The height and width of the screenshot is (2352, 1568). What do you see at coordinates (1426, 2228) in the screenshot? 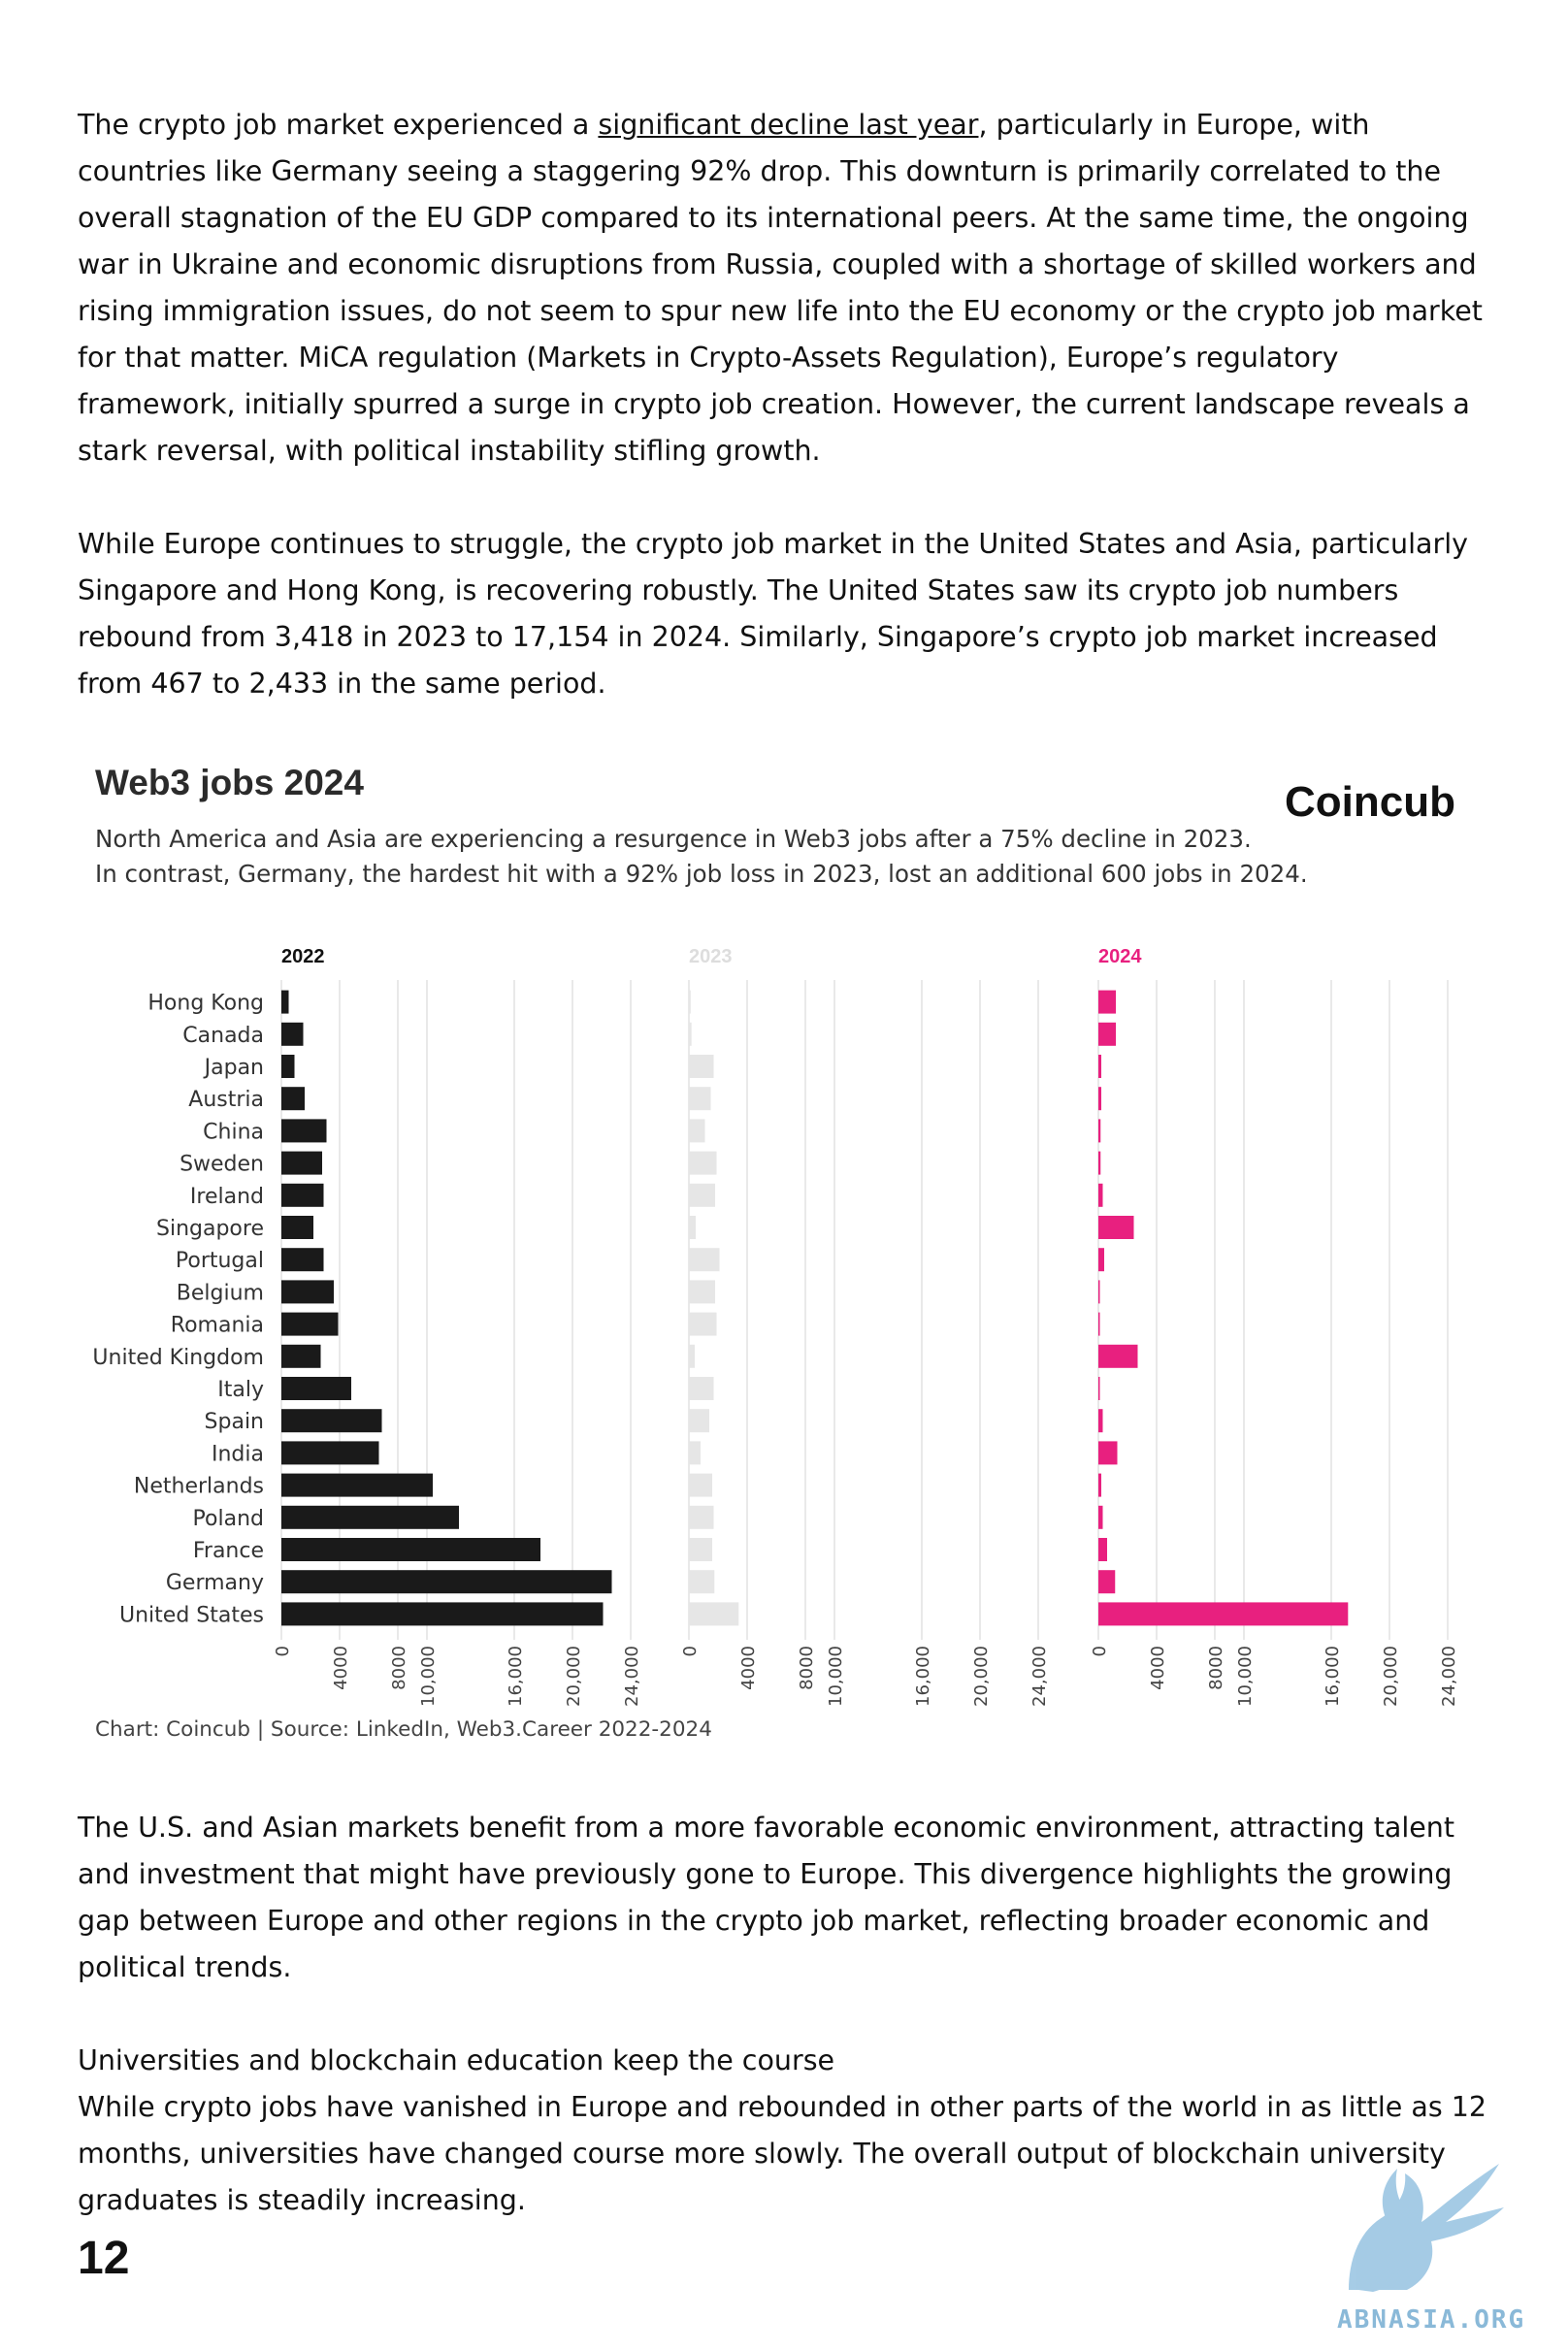
I see `griffin-watermark-logo` at bounding box center [1426, 2228].